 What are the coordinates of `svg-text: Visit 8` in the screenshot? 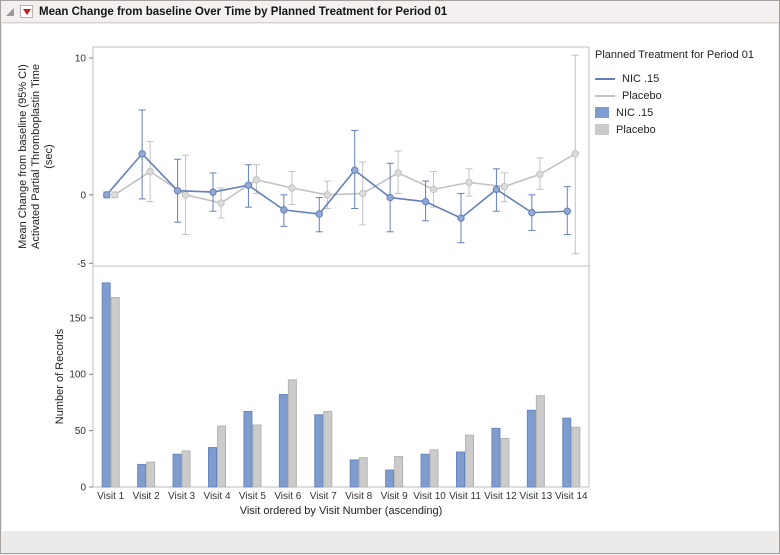 It's located at (358, 496).